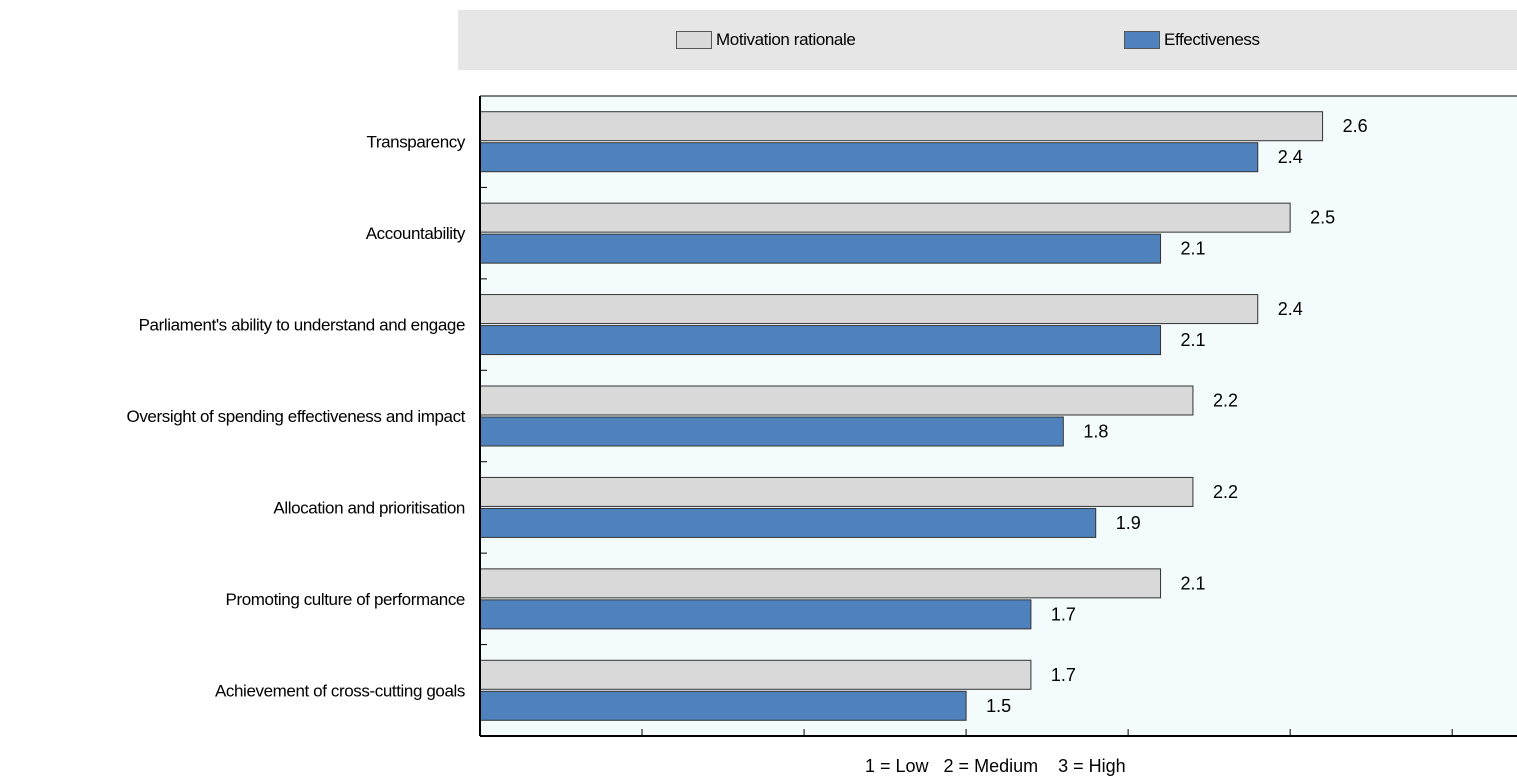  I want to click on legend-item-motivation: Motivation rationale, so click(766, 40).